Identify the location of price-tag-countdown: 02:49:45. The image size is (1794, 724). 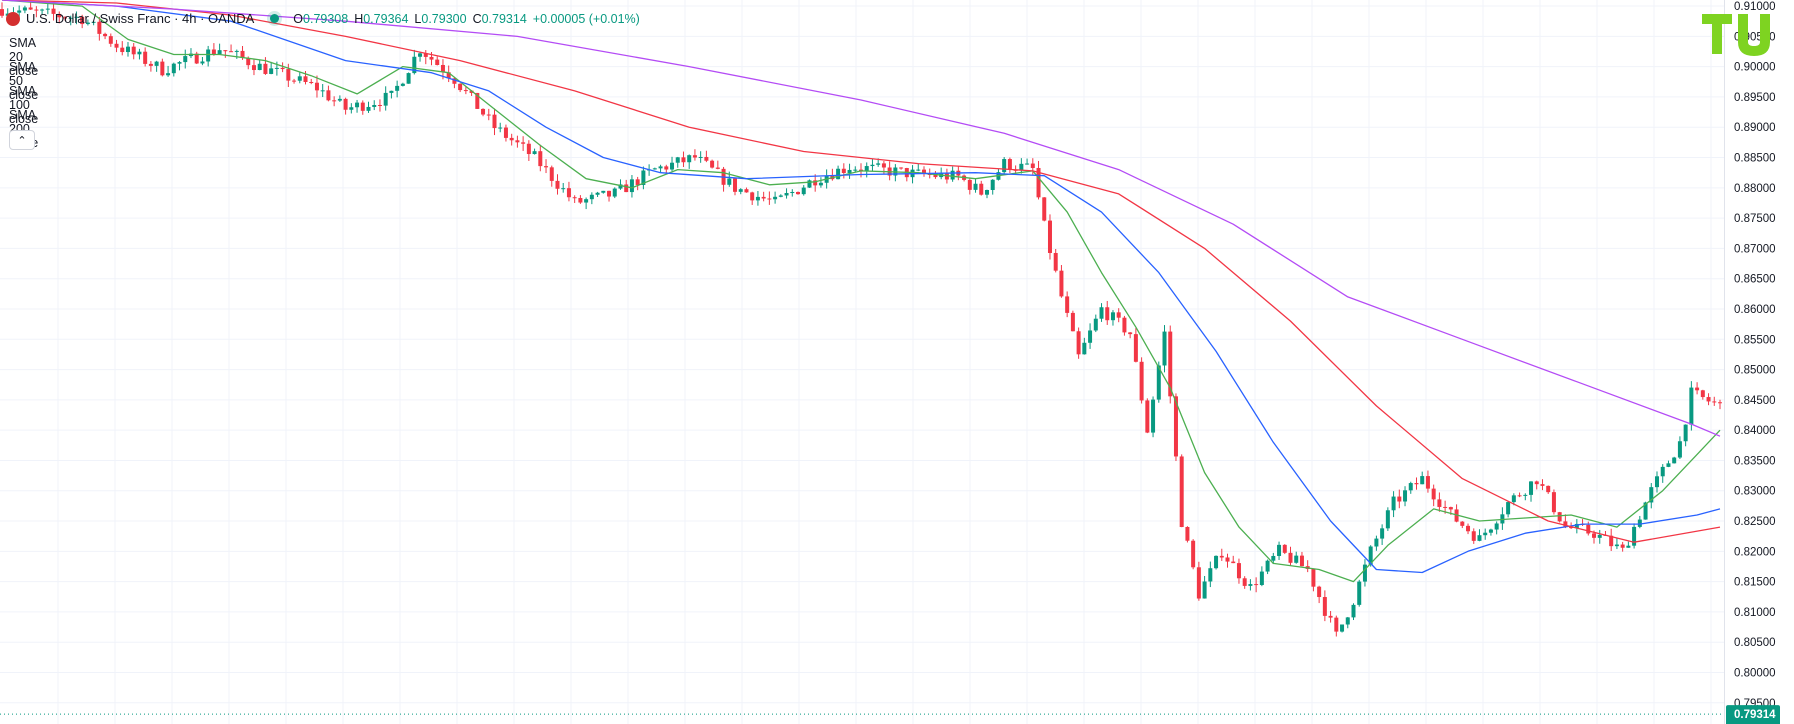
(1754, 723).